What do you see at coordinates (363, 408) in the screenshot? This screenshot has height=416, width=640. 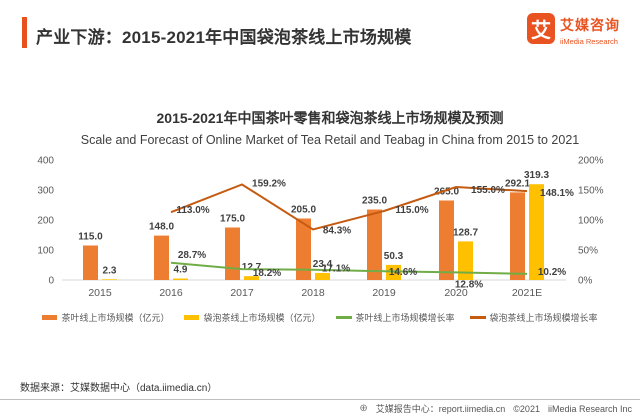 I see `globe-icon: ⊕` at bounding box center [363, 408].